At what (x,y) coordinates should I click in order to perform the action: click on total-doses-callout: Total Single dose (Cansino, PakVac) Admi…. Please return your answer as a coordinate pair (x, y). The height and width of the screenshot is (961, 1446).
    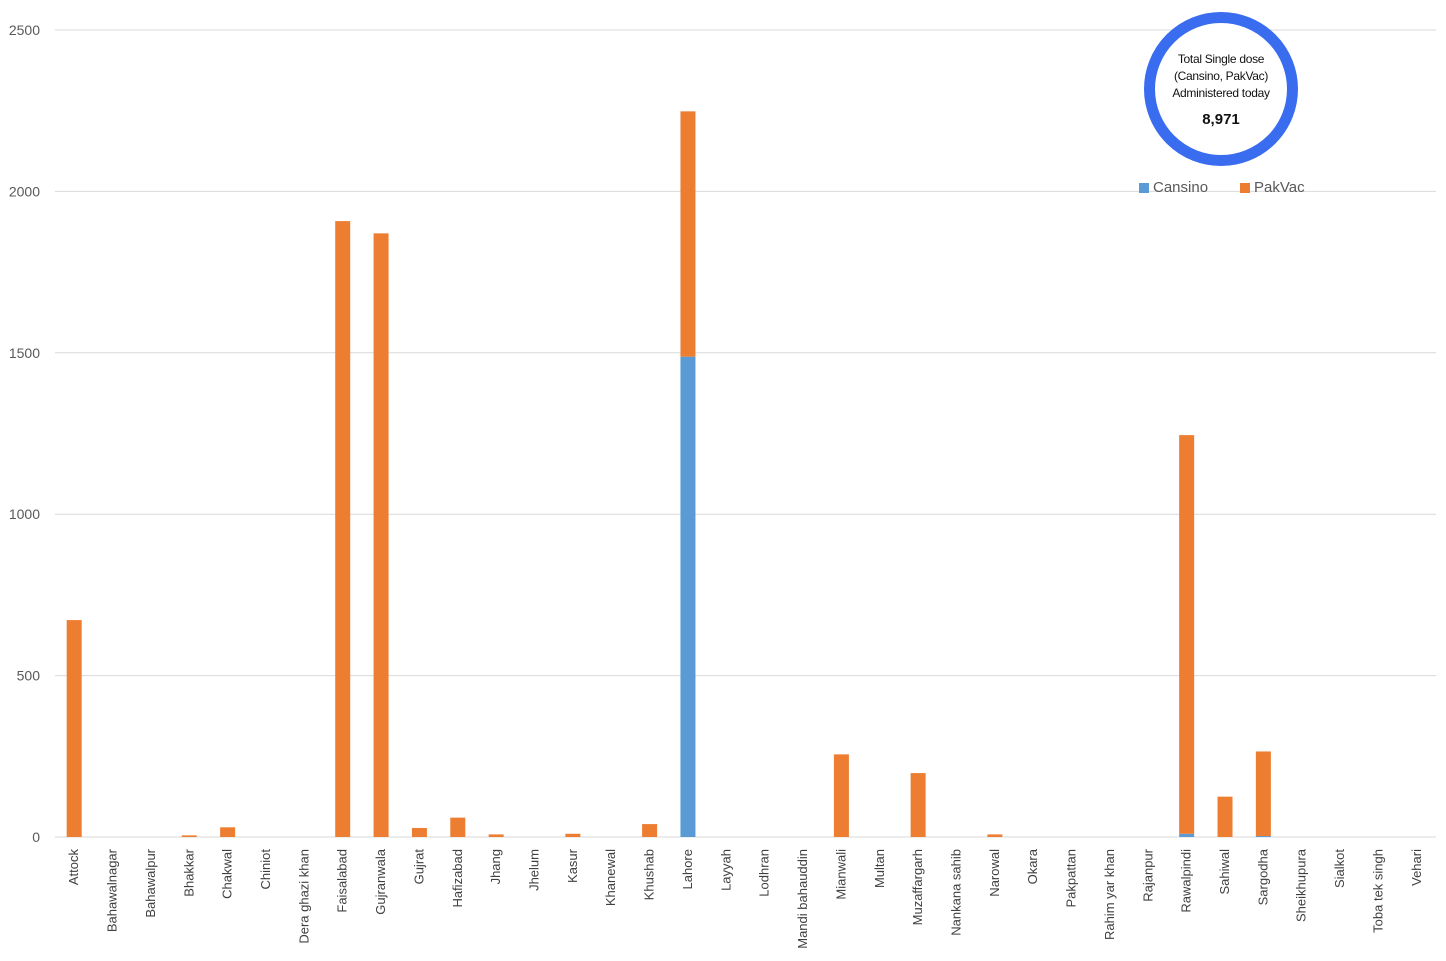
    Looking at the image, I should click on (1221, 89).